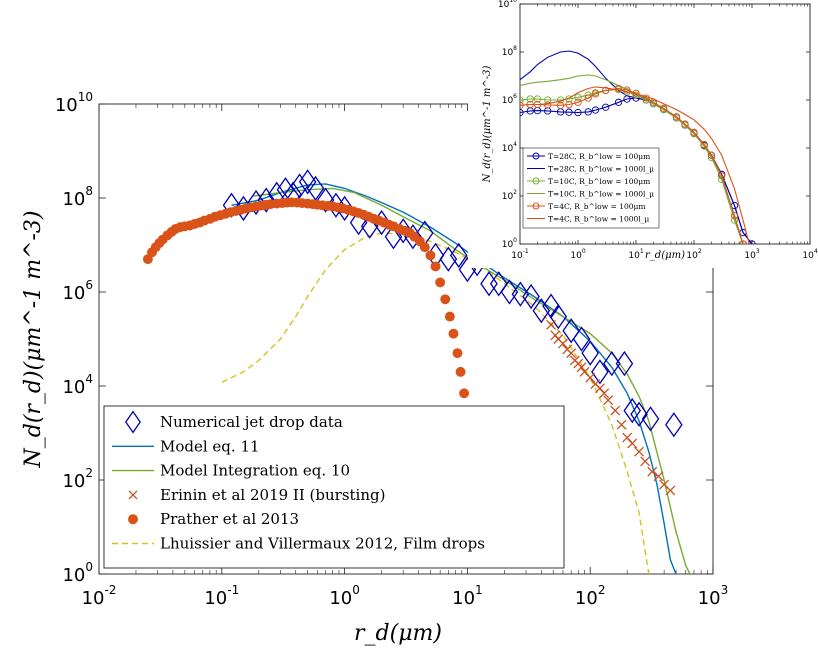 The height and width of the screenshot is (648, 818). What do you see at coordinates (509, 147) in the screenshot?
I see `y-tick-label: 10⁴` at bounding box center [509, 147].